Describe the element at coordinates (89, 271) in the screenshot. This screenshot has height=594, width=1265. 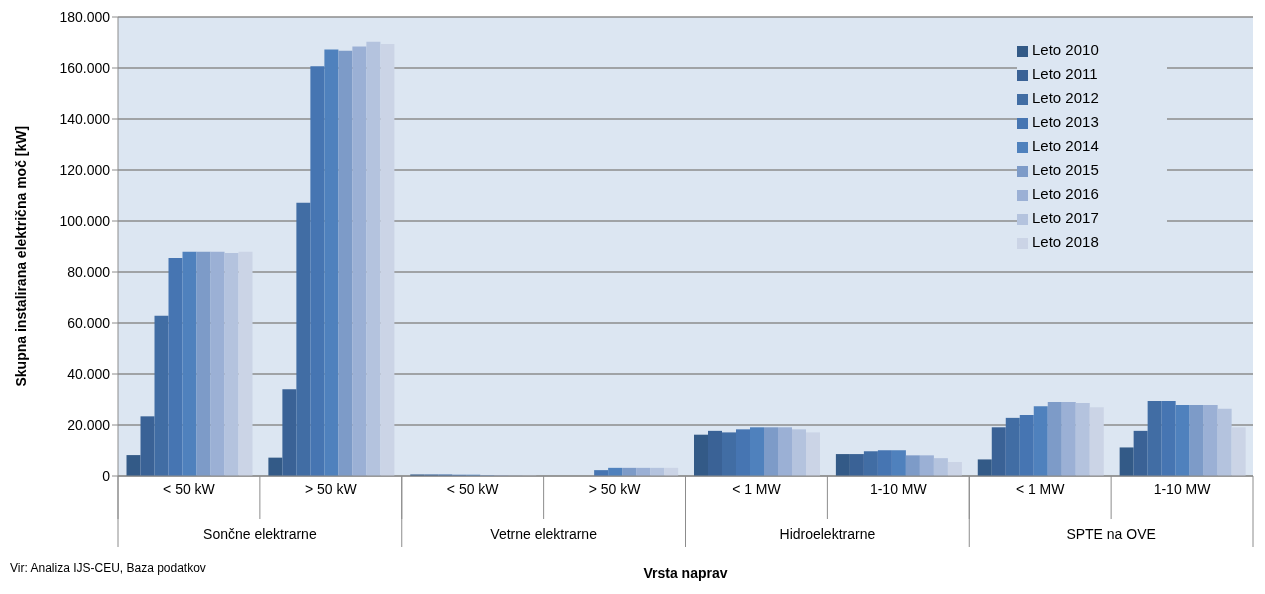
I see `y-tick-label: 80.000` at that location.